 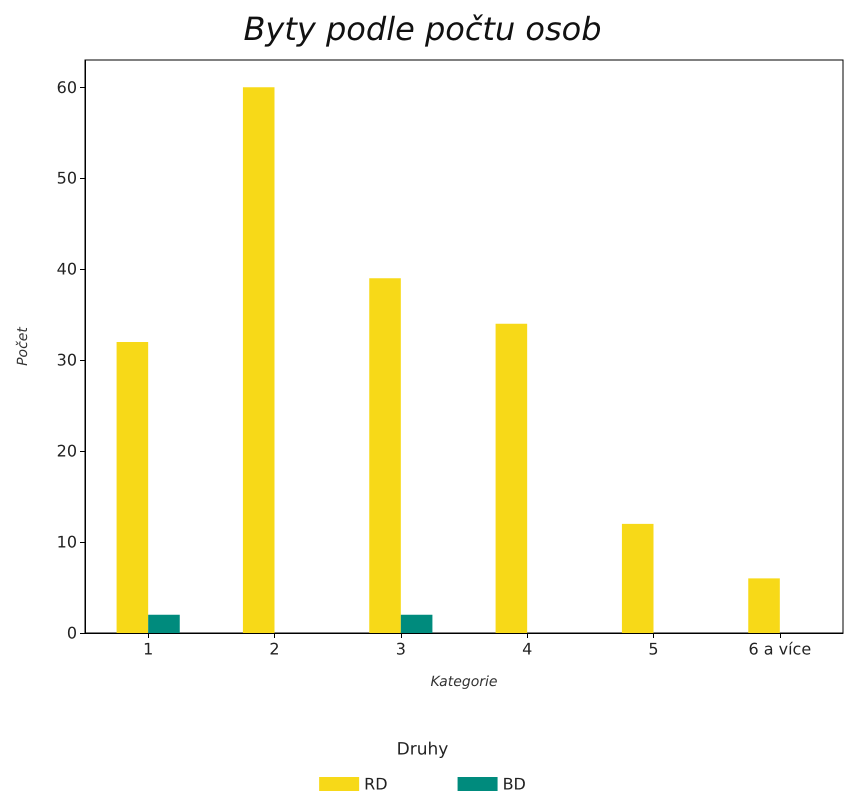 I want to click on x-tick-label: 4, so click(x=527, y=649).